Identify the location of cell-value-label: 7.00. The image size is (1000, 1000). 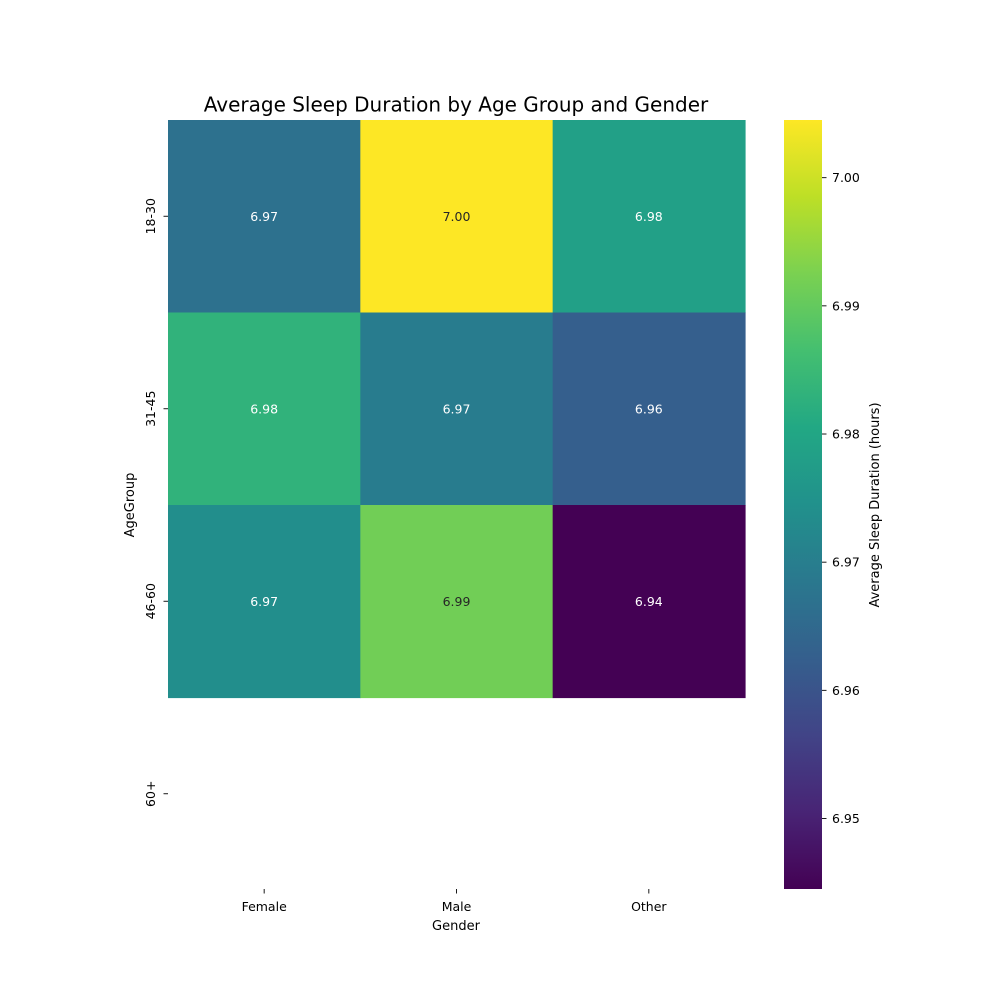
(457, 216).